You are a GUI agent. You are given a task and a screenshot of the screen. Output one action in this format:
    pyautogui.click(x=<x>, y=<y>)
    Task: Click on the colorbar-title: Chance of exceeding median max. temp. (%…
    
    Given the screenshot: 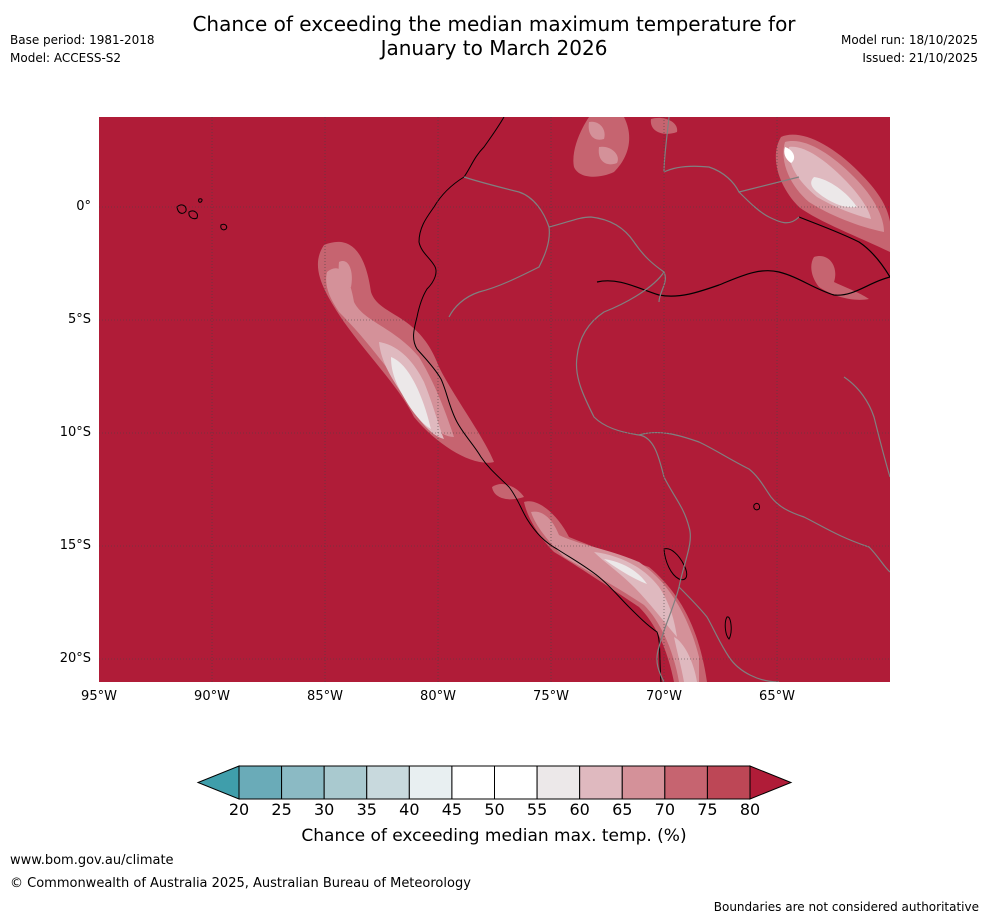 What is the action you would take?
    pyautogui.click(x=494, y=836)
    